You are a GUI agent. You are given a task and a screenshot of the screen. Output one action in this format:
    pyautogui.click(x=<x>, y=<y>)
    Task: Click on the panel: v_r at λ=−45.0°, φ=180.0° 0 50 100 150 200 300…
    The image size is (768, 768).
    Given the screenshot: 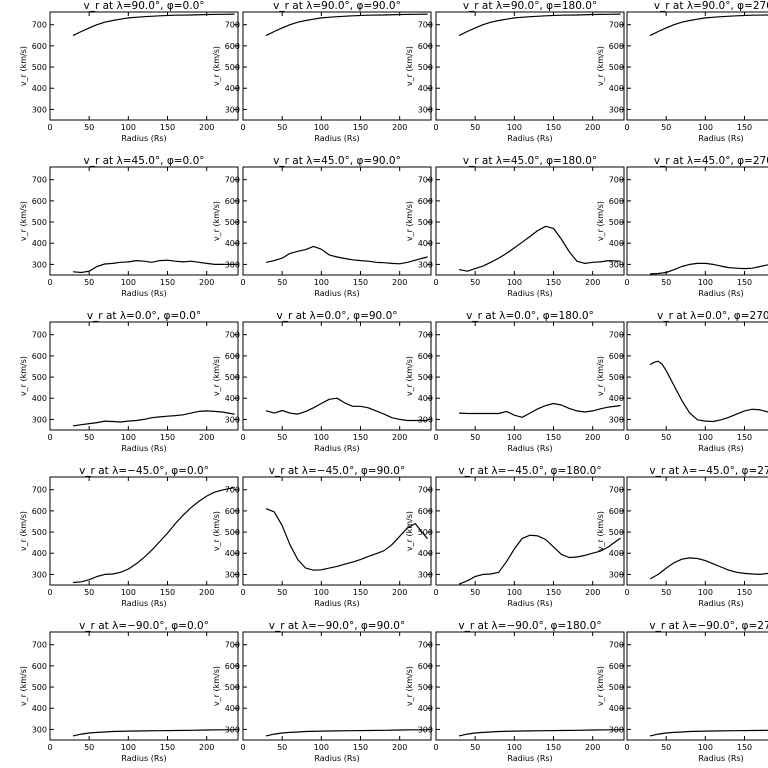 What is the action you would take?
    pyautogui.click(x=515, y=536)
    